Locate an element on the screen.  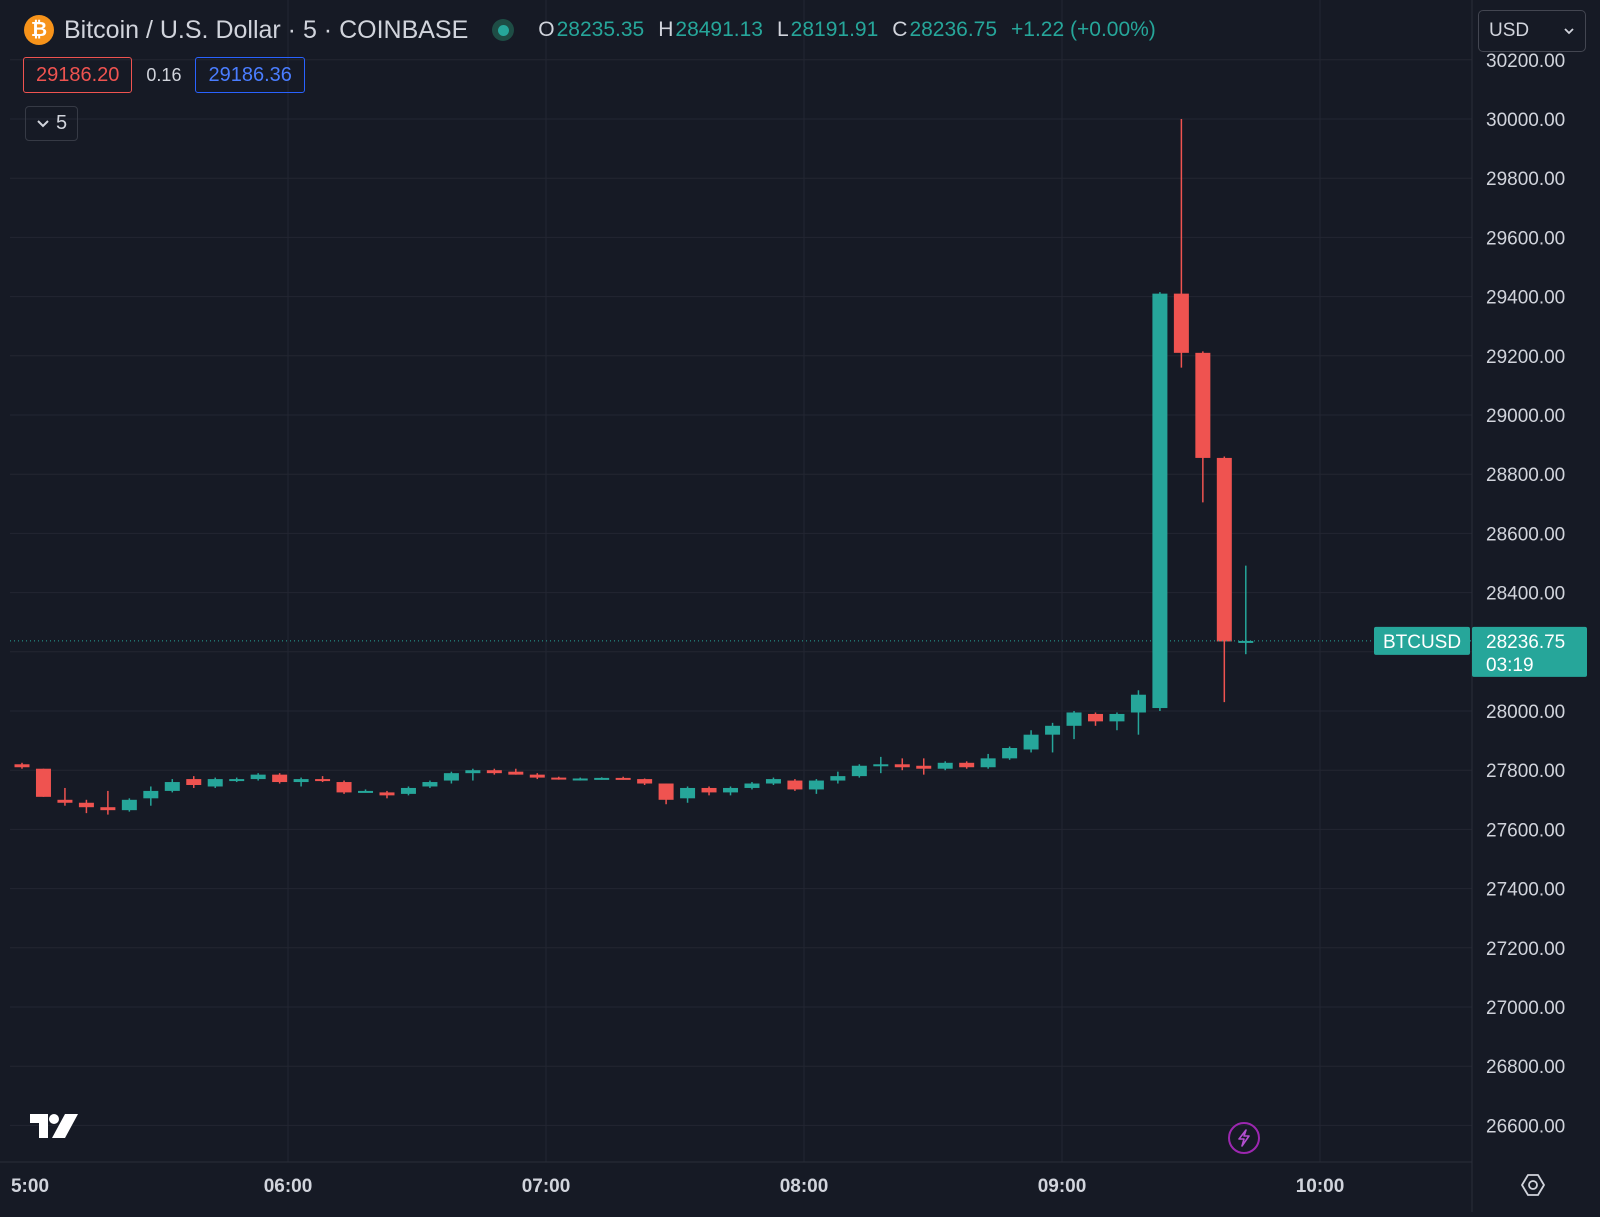
price-tick-label: 28800.00 is located at coordinates (1525, 475).